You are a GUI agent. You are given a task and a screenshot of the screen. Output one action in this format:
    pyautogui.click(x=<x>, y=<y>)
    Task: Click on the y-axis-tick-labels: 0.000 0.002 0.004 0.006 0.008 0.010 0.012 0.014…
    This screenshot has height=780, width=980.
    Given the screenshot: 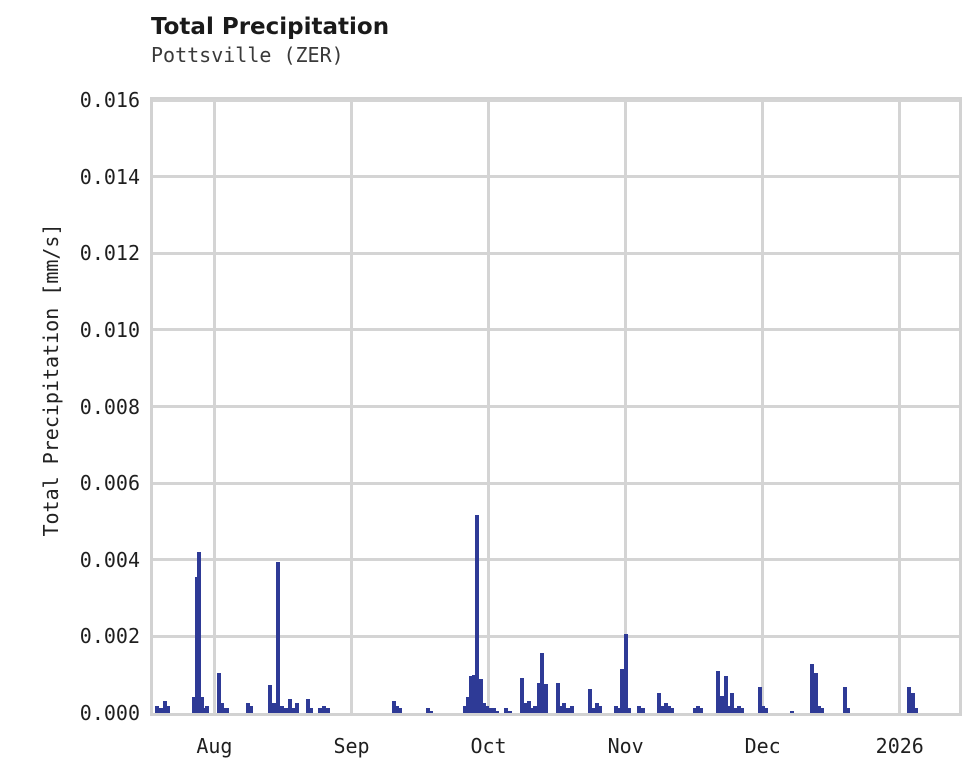 What is the action you would take?
    pyautogui.click(x=70, y=406)
    